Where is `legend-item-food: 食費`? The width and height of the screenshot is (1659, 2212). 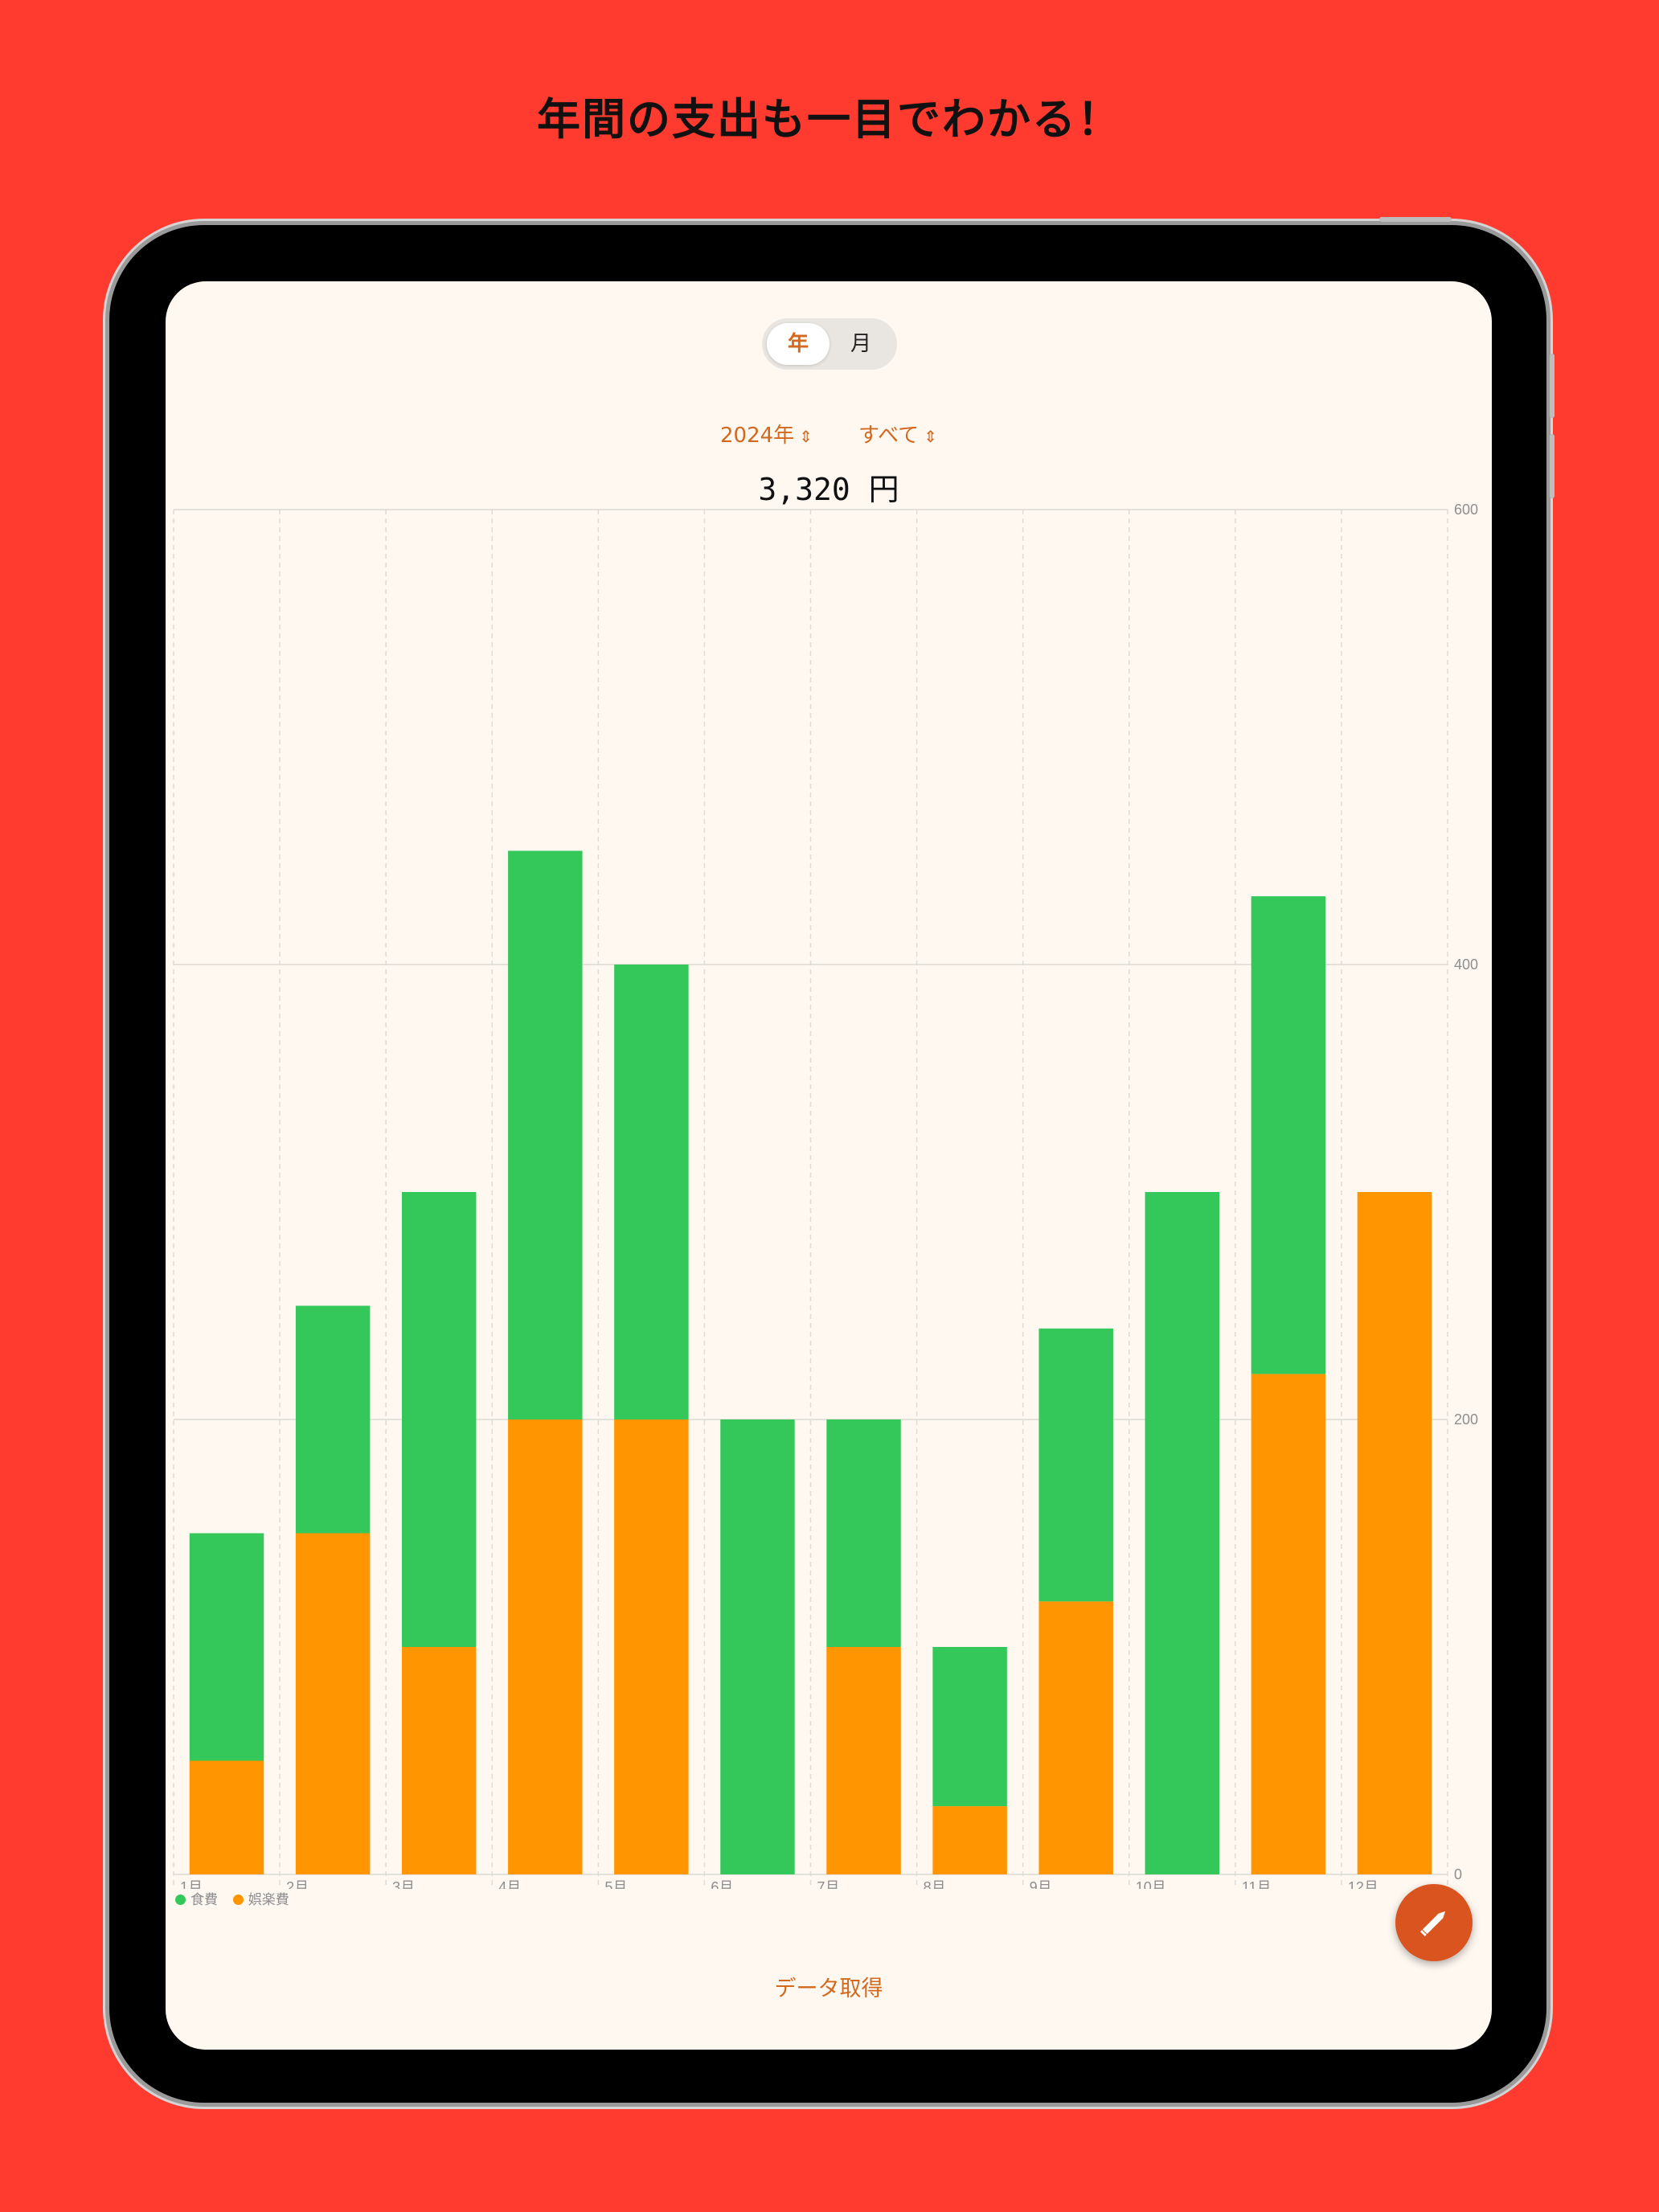
legend-item-food: 食費 is located at coordinates (196, 1899).